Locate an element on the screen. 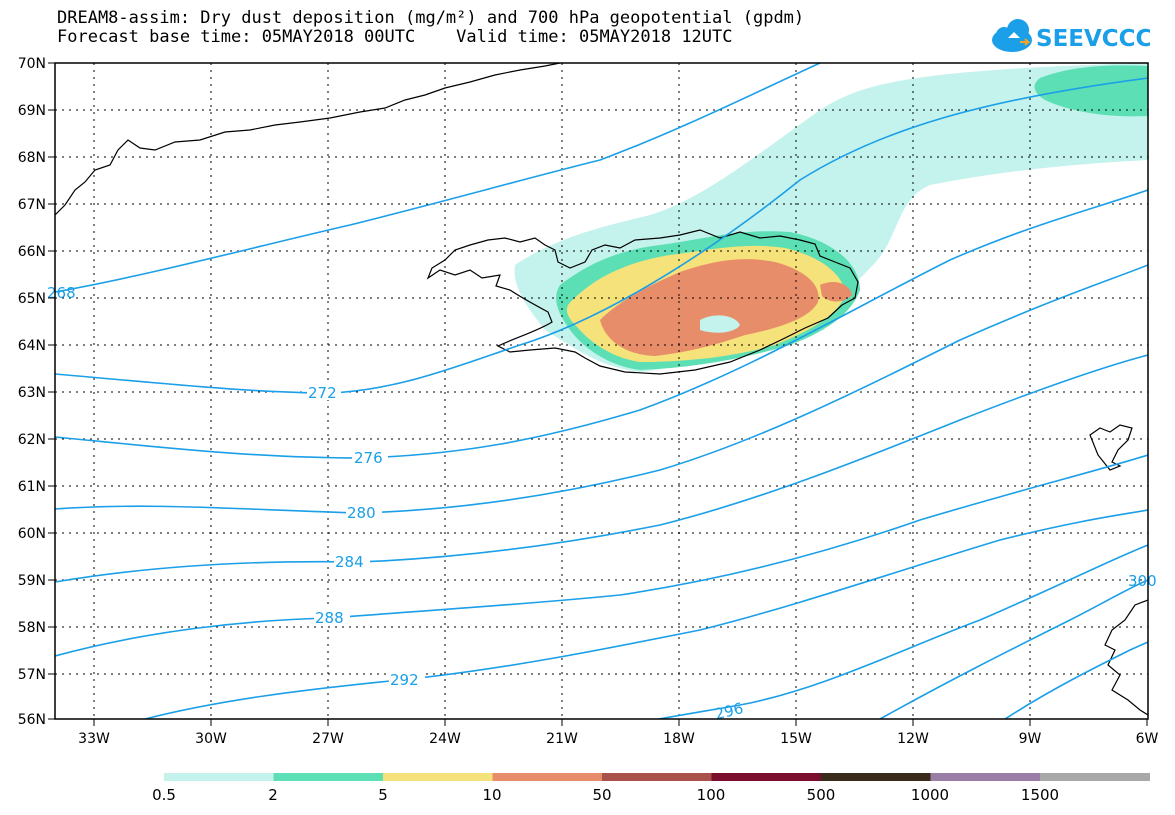  colorbar-label: 0.5 is located at coordinates (164, 795).